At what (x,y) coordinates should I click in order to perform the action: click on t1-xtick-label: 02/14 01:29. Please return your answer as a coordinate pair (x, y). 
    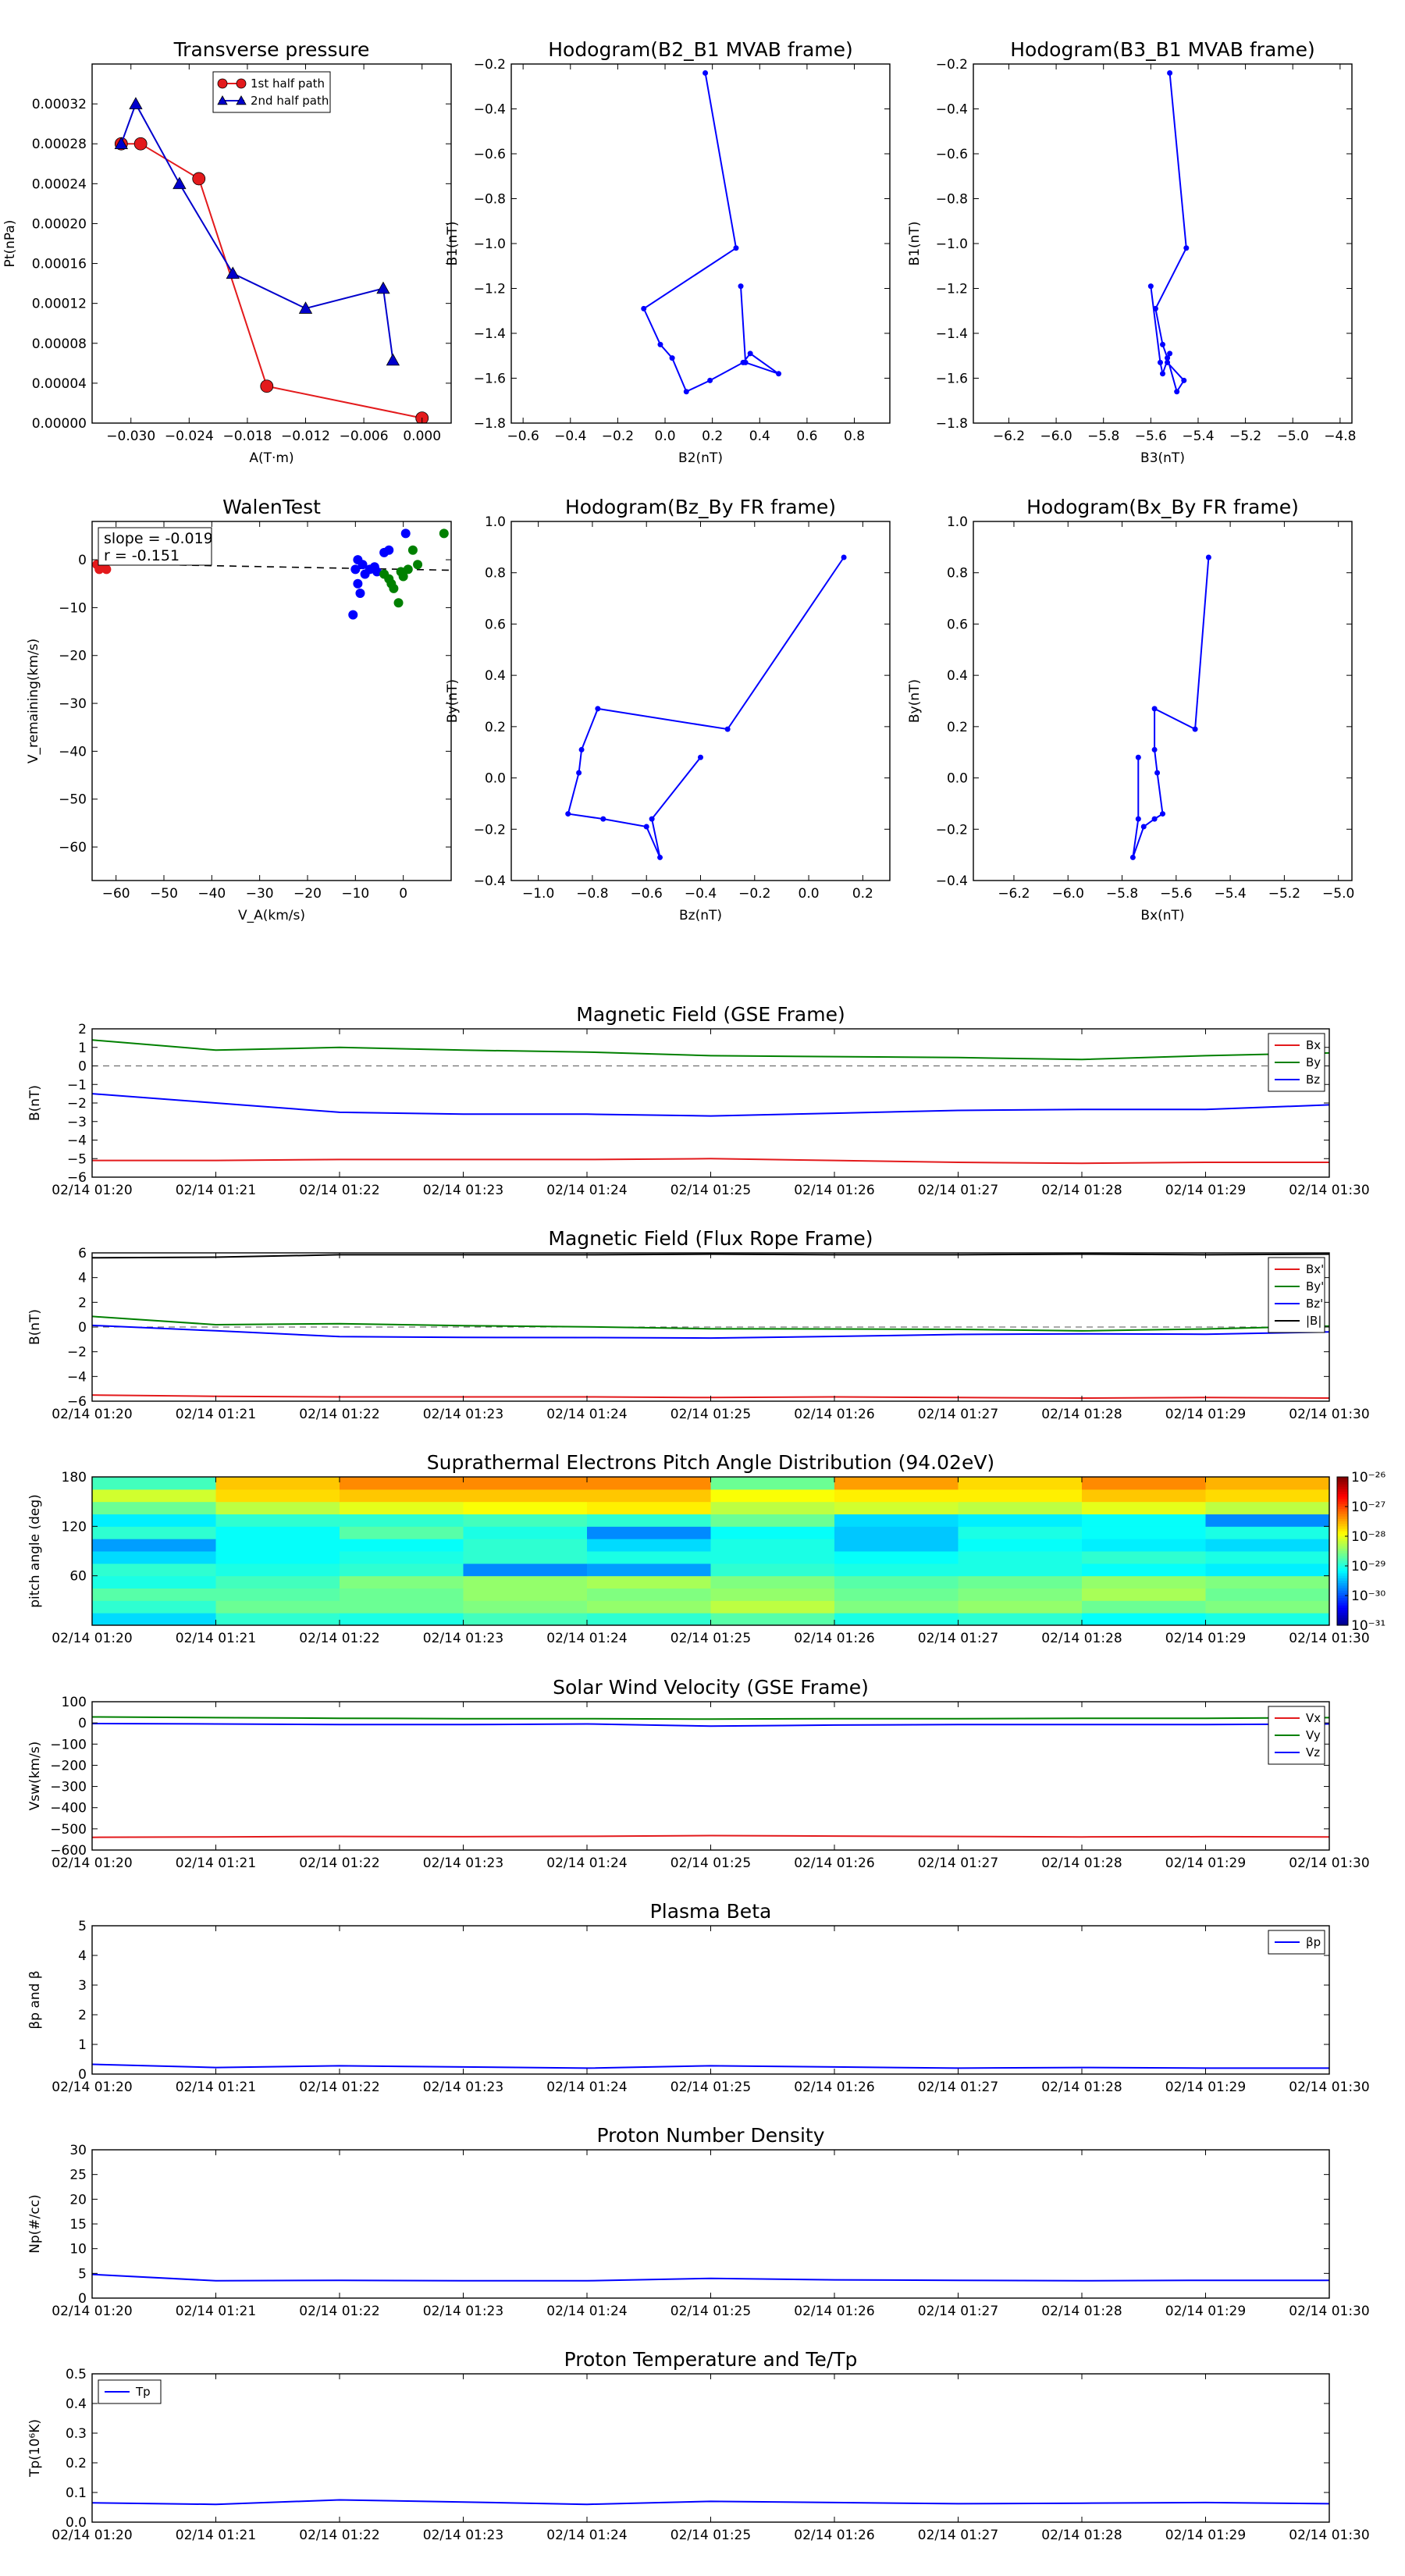
    Looking at the image, I should click on (1206, 1190).